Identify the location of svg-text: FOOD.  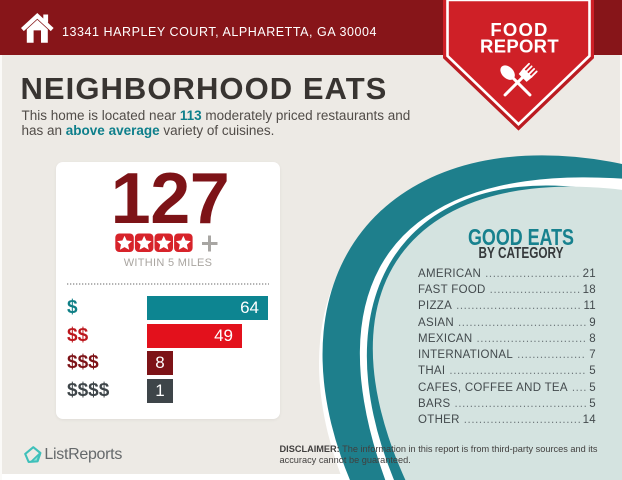
(519, 29).